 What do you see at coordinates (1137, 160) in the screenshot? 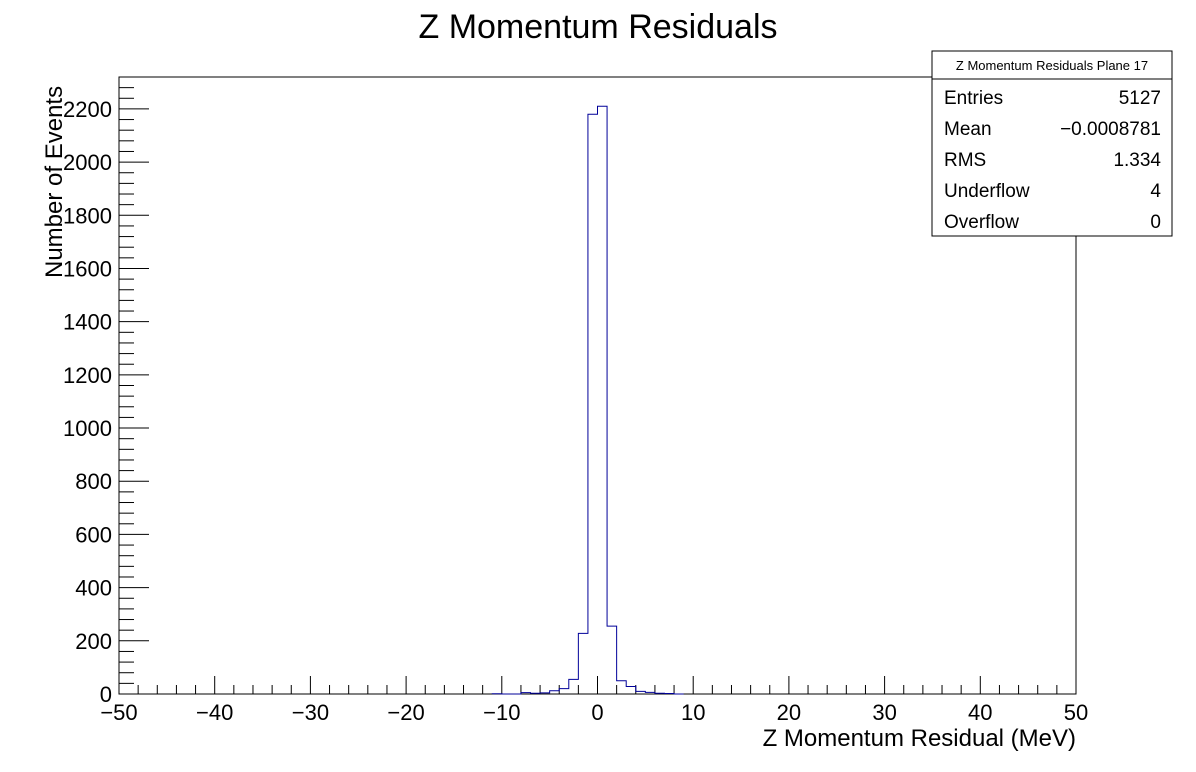
I see `stats-row-value: 1.334` at bounding box center [1137, 160].